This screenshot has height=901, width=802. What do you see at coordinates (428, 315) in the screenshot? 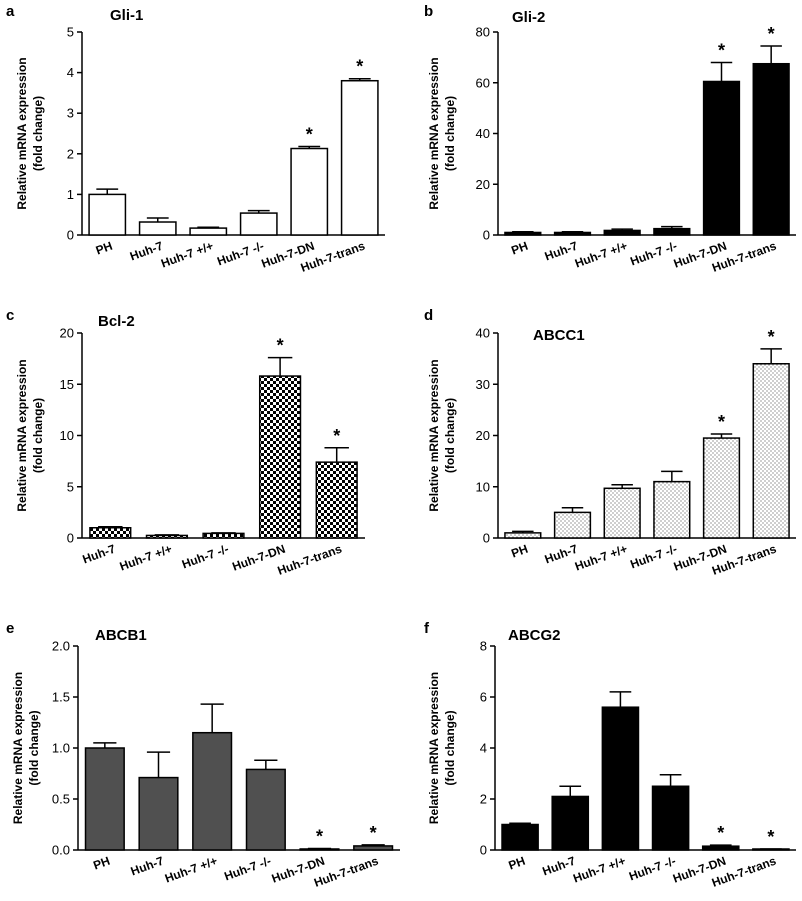
I see `panel-letter: d` at bounding box center [428, 315].